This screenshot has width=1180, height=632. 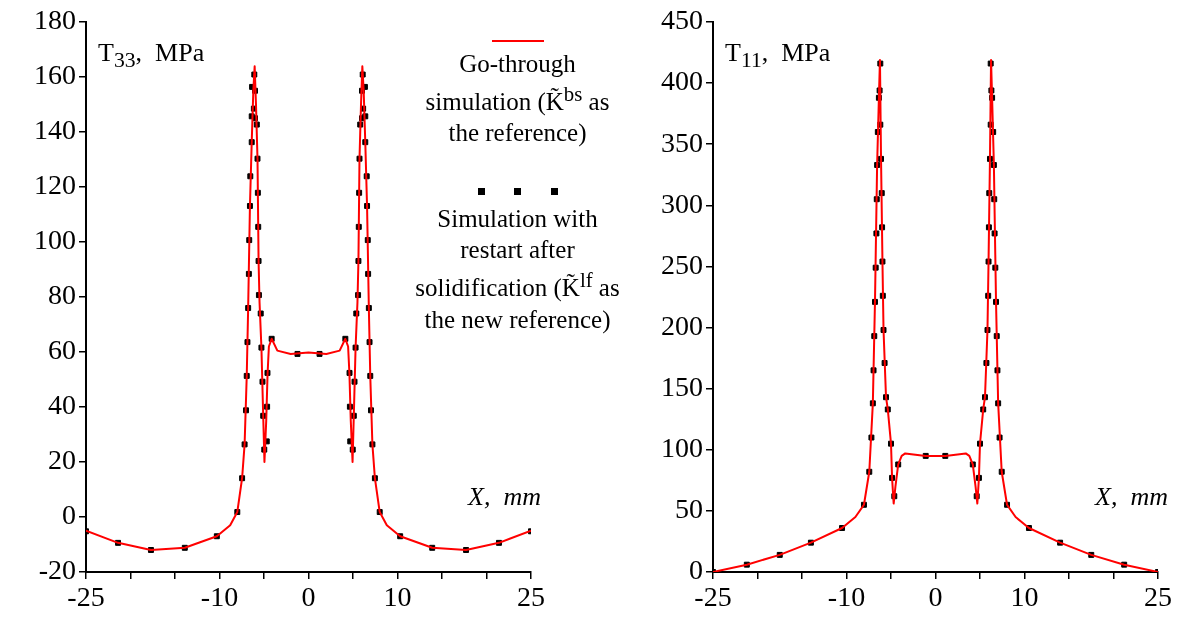 What do you see at coordinates (55, 185) in the screenshot?
I see `y-tick-label: 120` at bounding box center [55, 185].